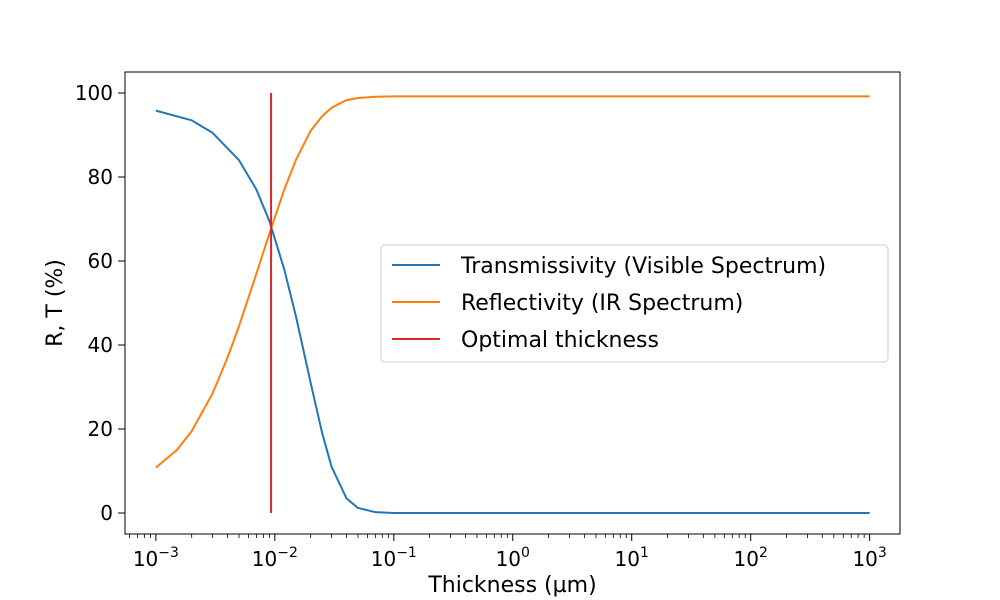  I want to click on legend-label-2: Optimal thickness, so click(560, 340).